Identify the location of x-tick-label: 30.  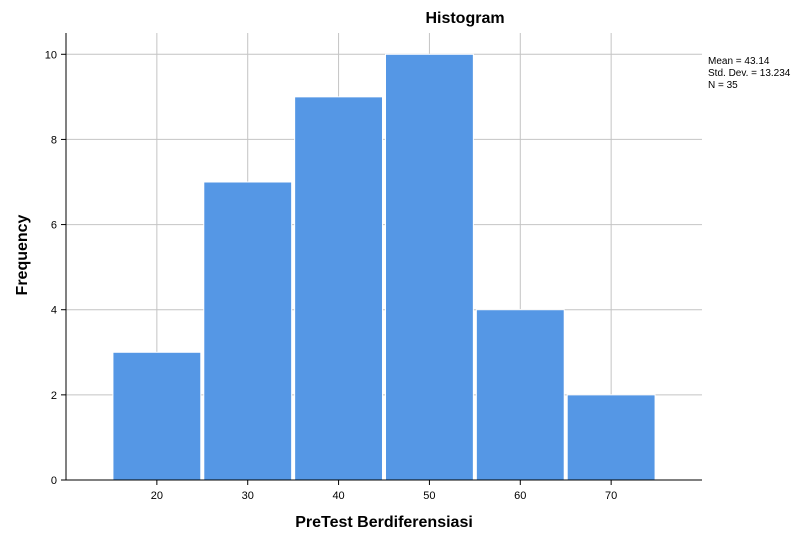
(248, 496).